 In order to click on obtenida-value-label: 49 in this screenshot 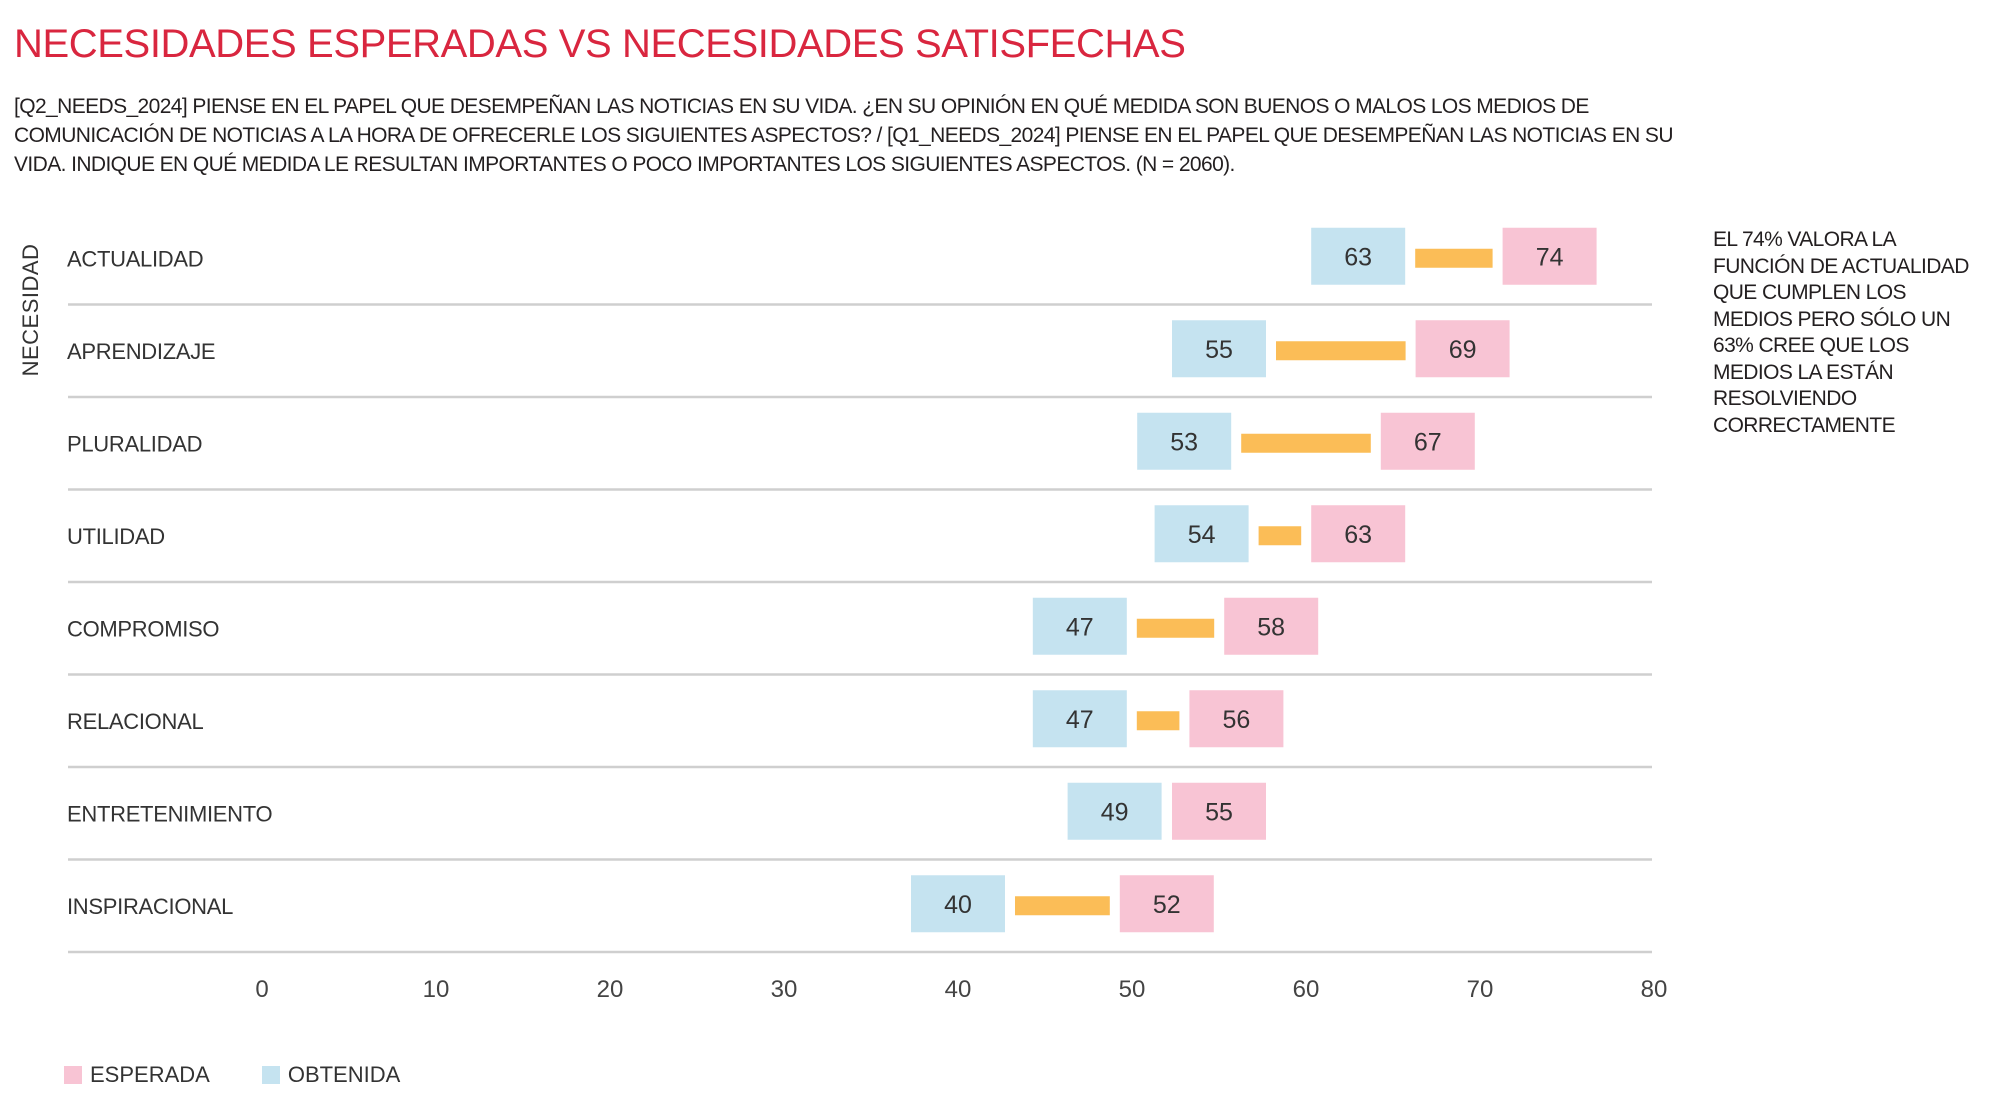, I will do `click(1115, 812)`.